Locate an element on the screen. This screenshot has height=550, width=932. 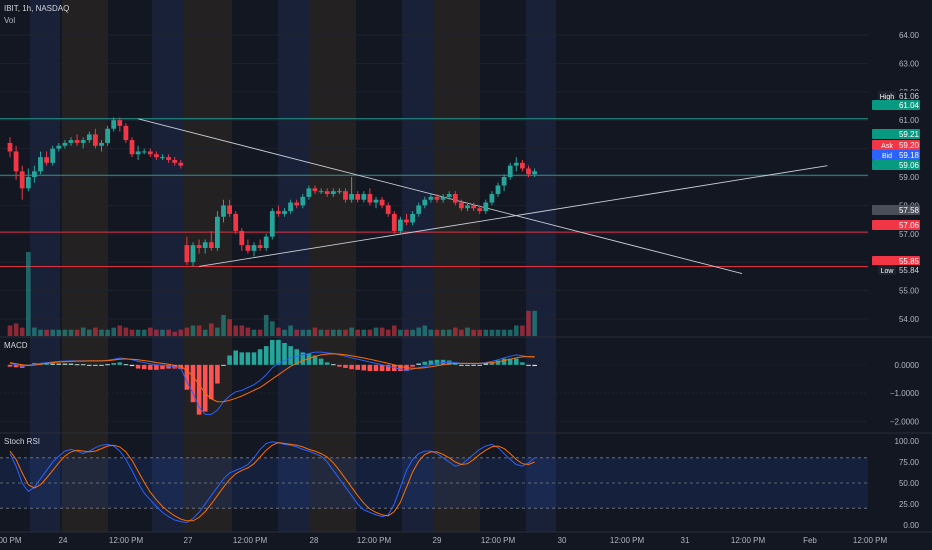
price-tag-value: 57.58 is located at coordinates (909, 210).